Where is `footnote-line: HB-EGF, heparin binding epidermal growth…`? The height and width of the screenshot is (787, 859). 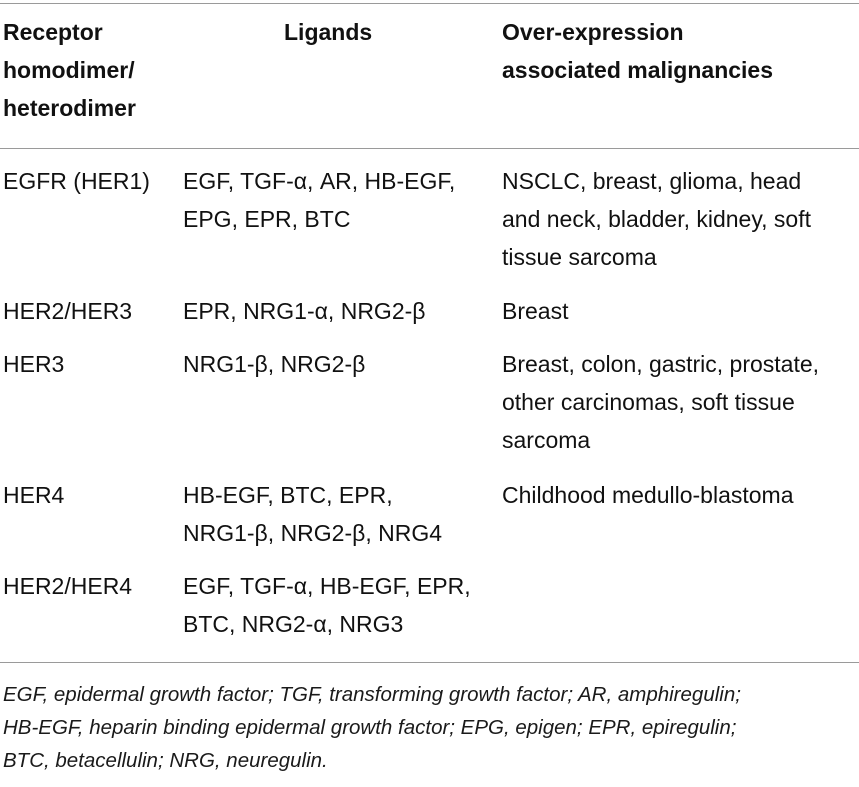 footnote-line: HB-EGF, heparin binding epidermal growth… is located at coordinates (370, 727).